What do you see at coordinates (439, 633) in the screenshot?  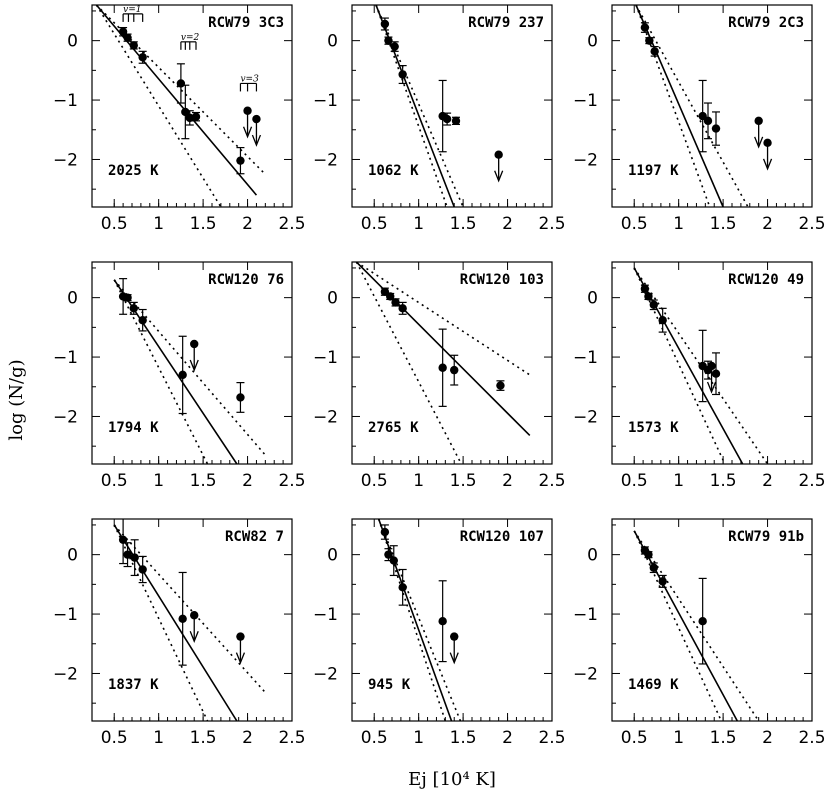 I see `panel: 0.5 1 1.5 2 2.5 0 −1 −2 RCW120 107 945 K` at bounding box center [439, 633].